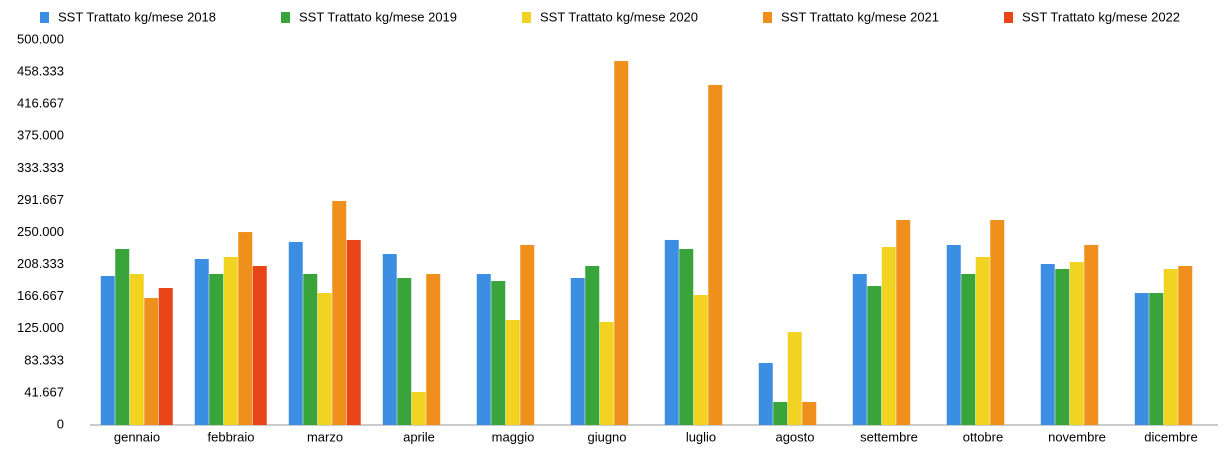  What do you see at coordinates (378, 16) in the screenshot?
I see `legend-label: SST Trattato kg/mese 2019` at bounding box center [378, 16].